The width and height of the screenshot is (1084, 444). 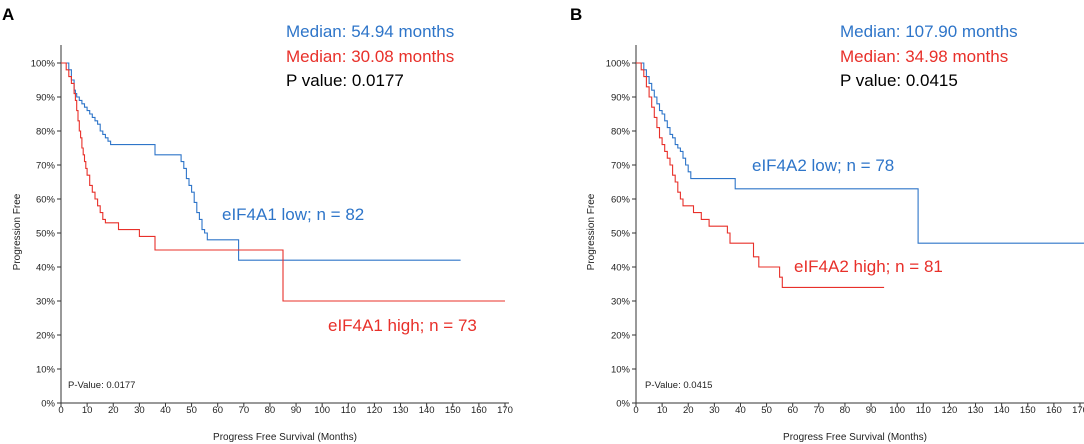 I want to click on panel-a-x-tick-label: 140, so click(x=427, y=410).